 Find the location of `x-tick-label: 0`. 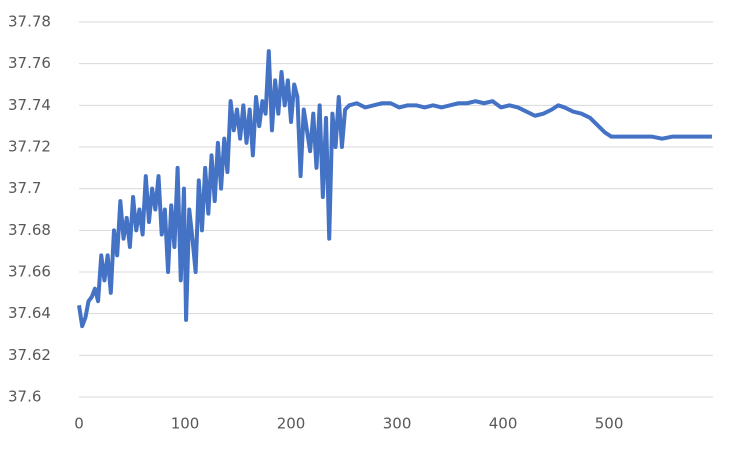

x-tick-label: 0 is located at coordinates (79, 424).